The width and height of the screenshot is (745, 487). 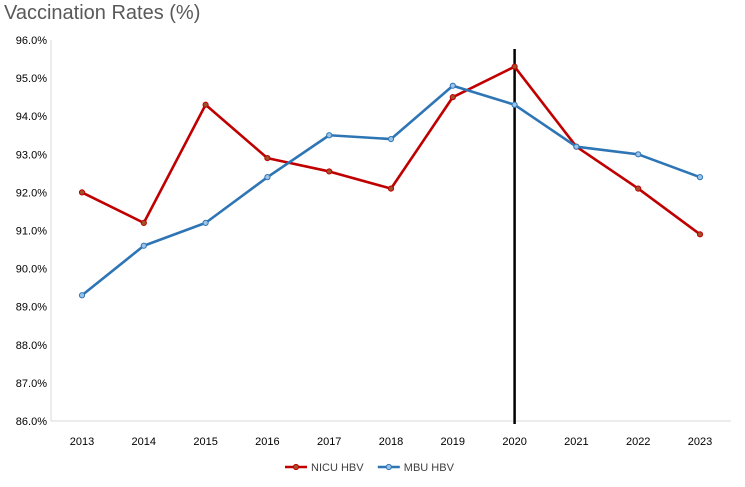 I want to click on y-tick-label: 94.0%, so click(x=31, y=117).